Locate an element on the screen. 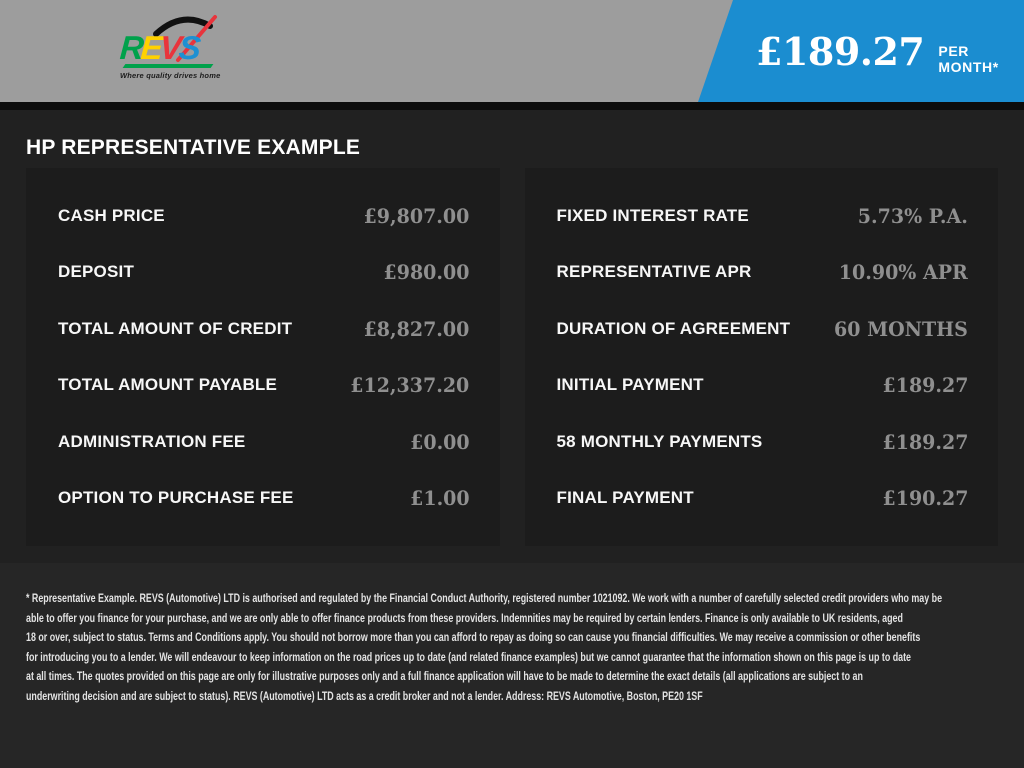 This screenshot has height=768, width=1024. finance-row: 58 MONTHLY PAYMENTS £189.27 is located at coordinates (763, 442).